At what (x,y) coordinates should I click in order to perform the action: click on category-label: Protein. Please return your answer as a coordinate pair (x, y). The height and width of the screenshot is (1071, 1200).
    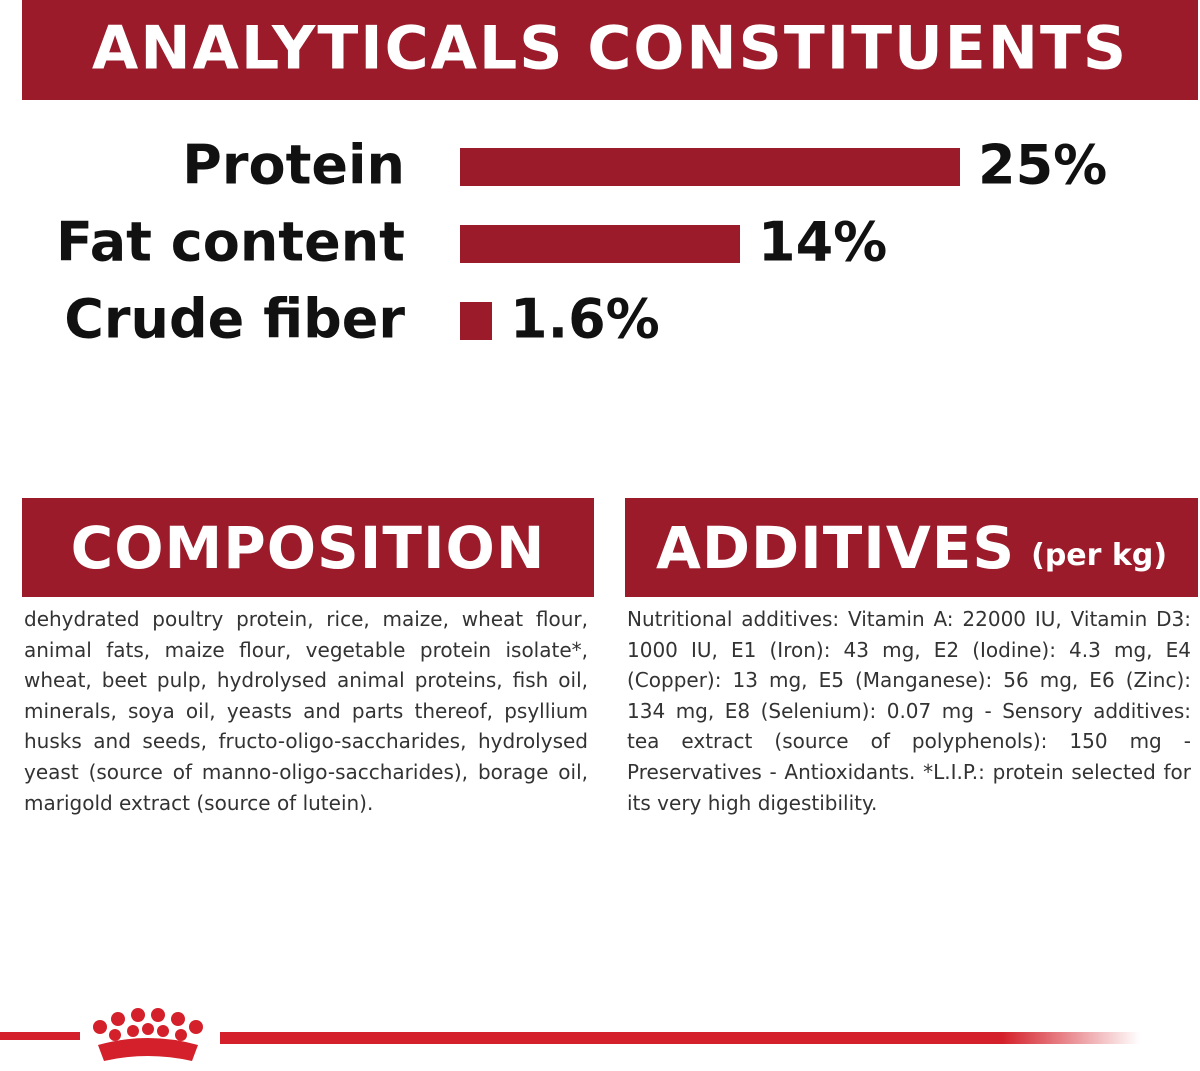
    Looking at the image, I should click on (293, 165).